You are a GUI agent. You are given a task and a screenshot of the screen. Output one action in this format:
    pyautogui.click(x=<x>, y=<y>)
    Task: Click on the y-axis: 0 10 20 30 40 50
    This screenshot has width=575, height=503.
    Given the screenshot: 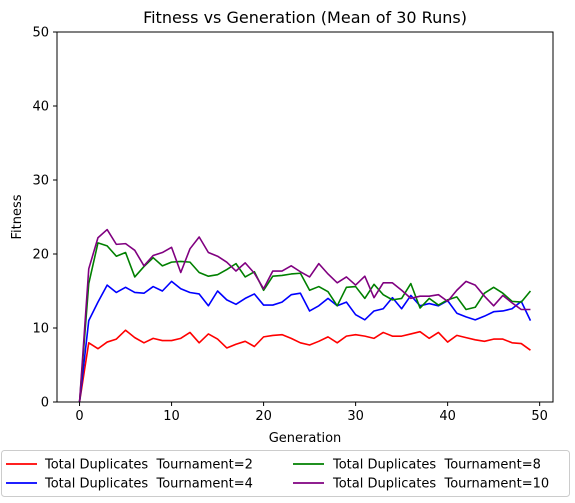 What is the action you would take?
    pyautogui.click(x=44, y=218)
    